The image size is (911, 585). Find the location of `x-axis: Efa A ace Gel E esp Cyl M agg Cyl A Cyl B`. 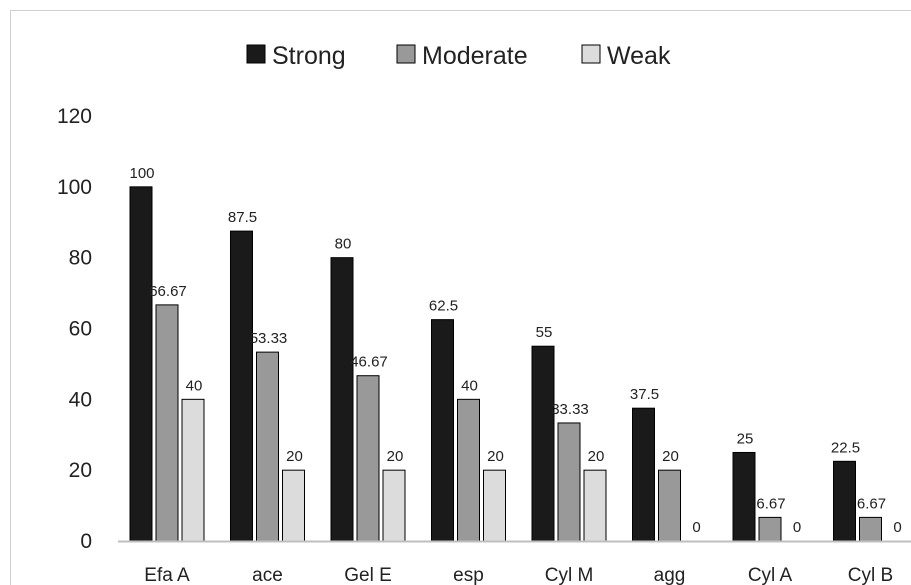

x-axis: Efa A ace Gel E esp Cyl M agg Cyl A Cyl B is located at coordinates (514, 562).